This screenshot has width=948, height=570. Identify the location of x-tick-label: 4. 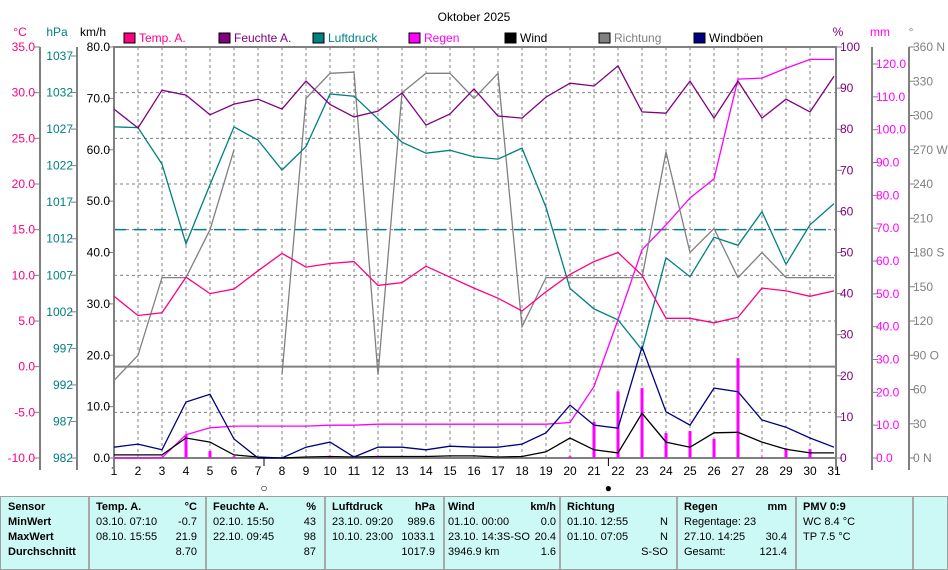
(186, 471).